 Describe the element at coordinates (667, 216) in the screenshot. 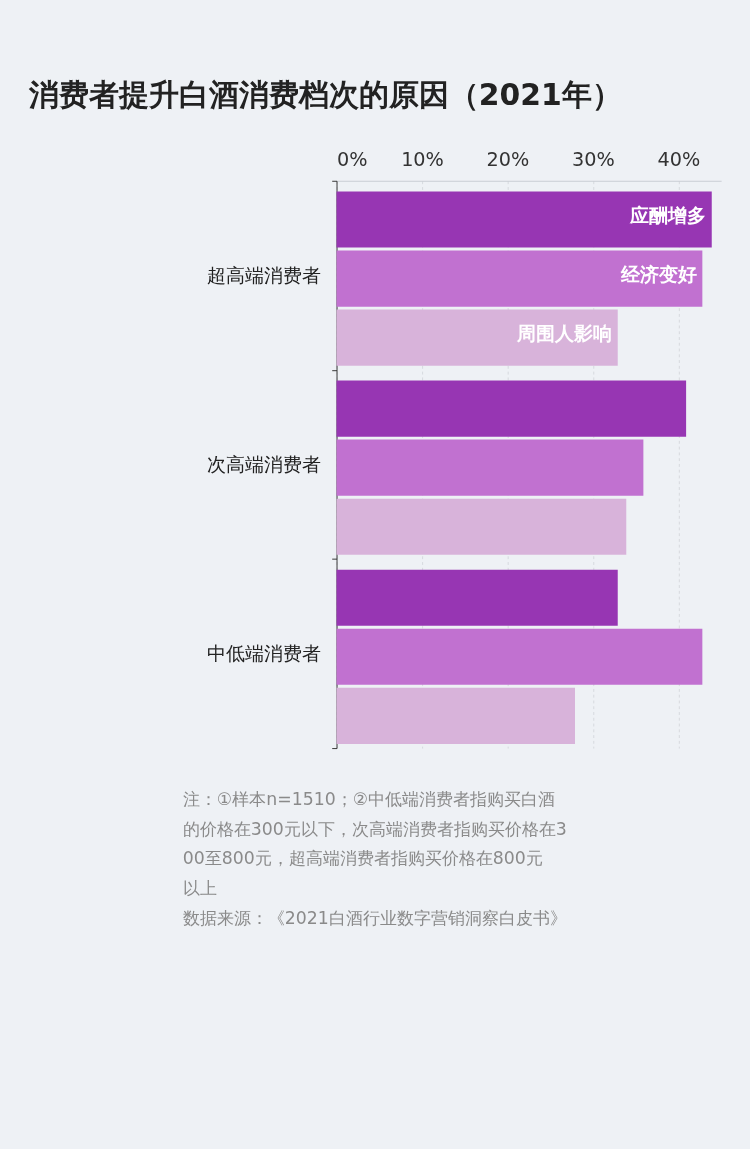

I see `series-label: 应酬增多` at that location.